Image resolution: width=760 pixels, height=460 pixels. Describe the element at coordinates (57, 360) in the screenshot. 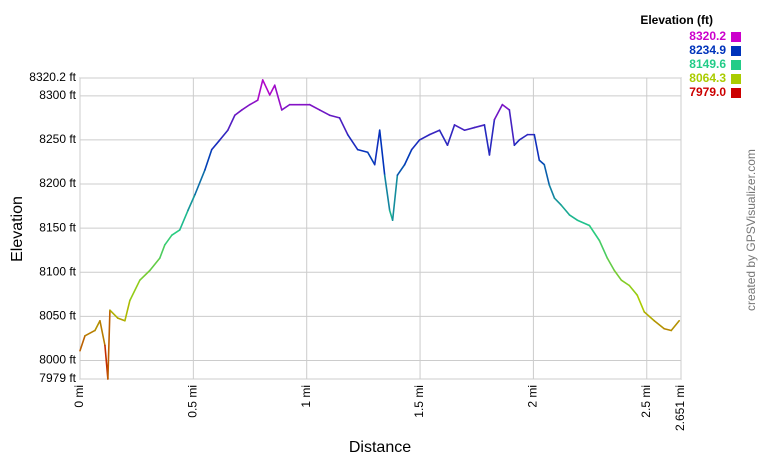

I see `y-tick-label: 8000 ft` at that location.